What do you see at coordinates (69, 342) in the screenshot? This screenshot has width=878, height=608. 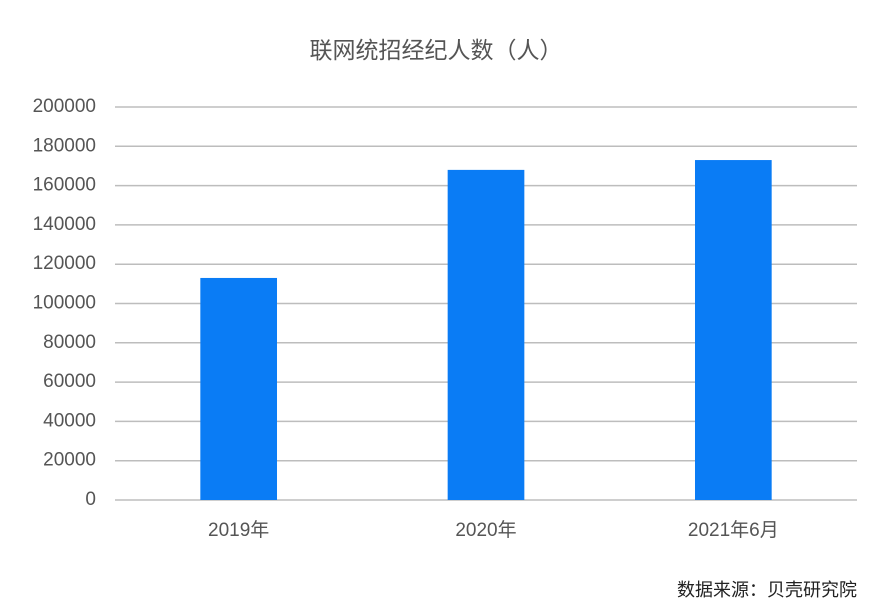 I see `y-tick-label: 80000` at bounding box center [69, 342].